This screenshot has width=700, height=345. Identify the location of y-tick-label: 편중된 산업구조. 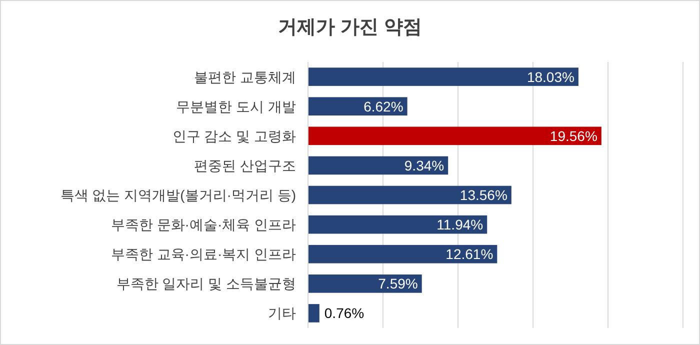
(245, 165).